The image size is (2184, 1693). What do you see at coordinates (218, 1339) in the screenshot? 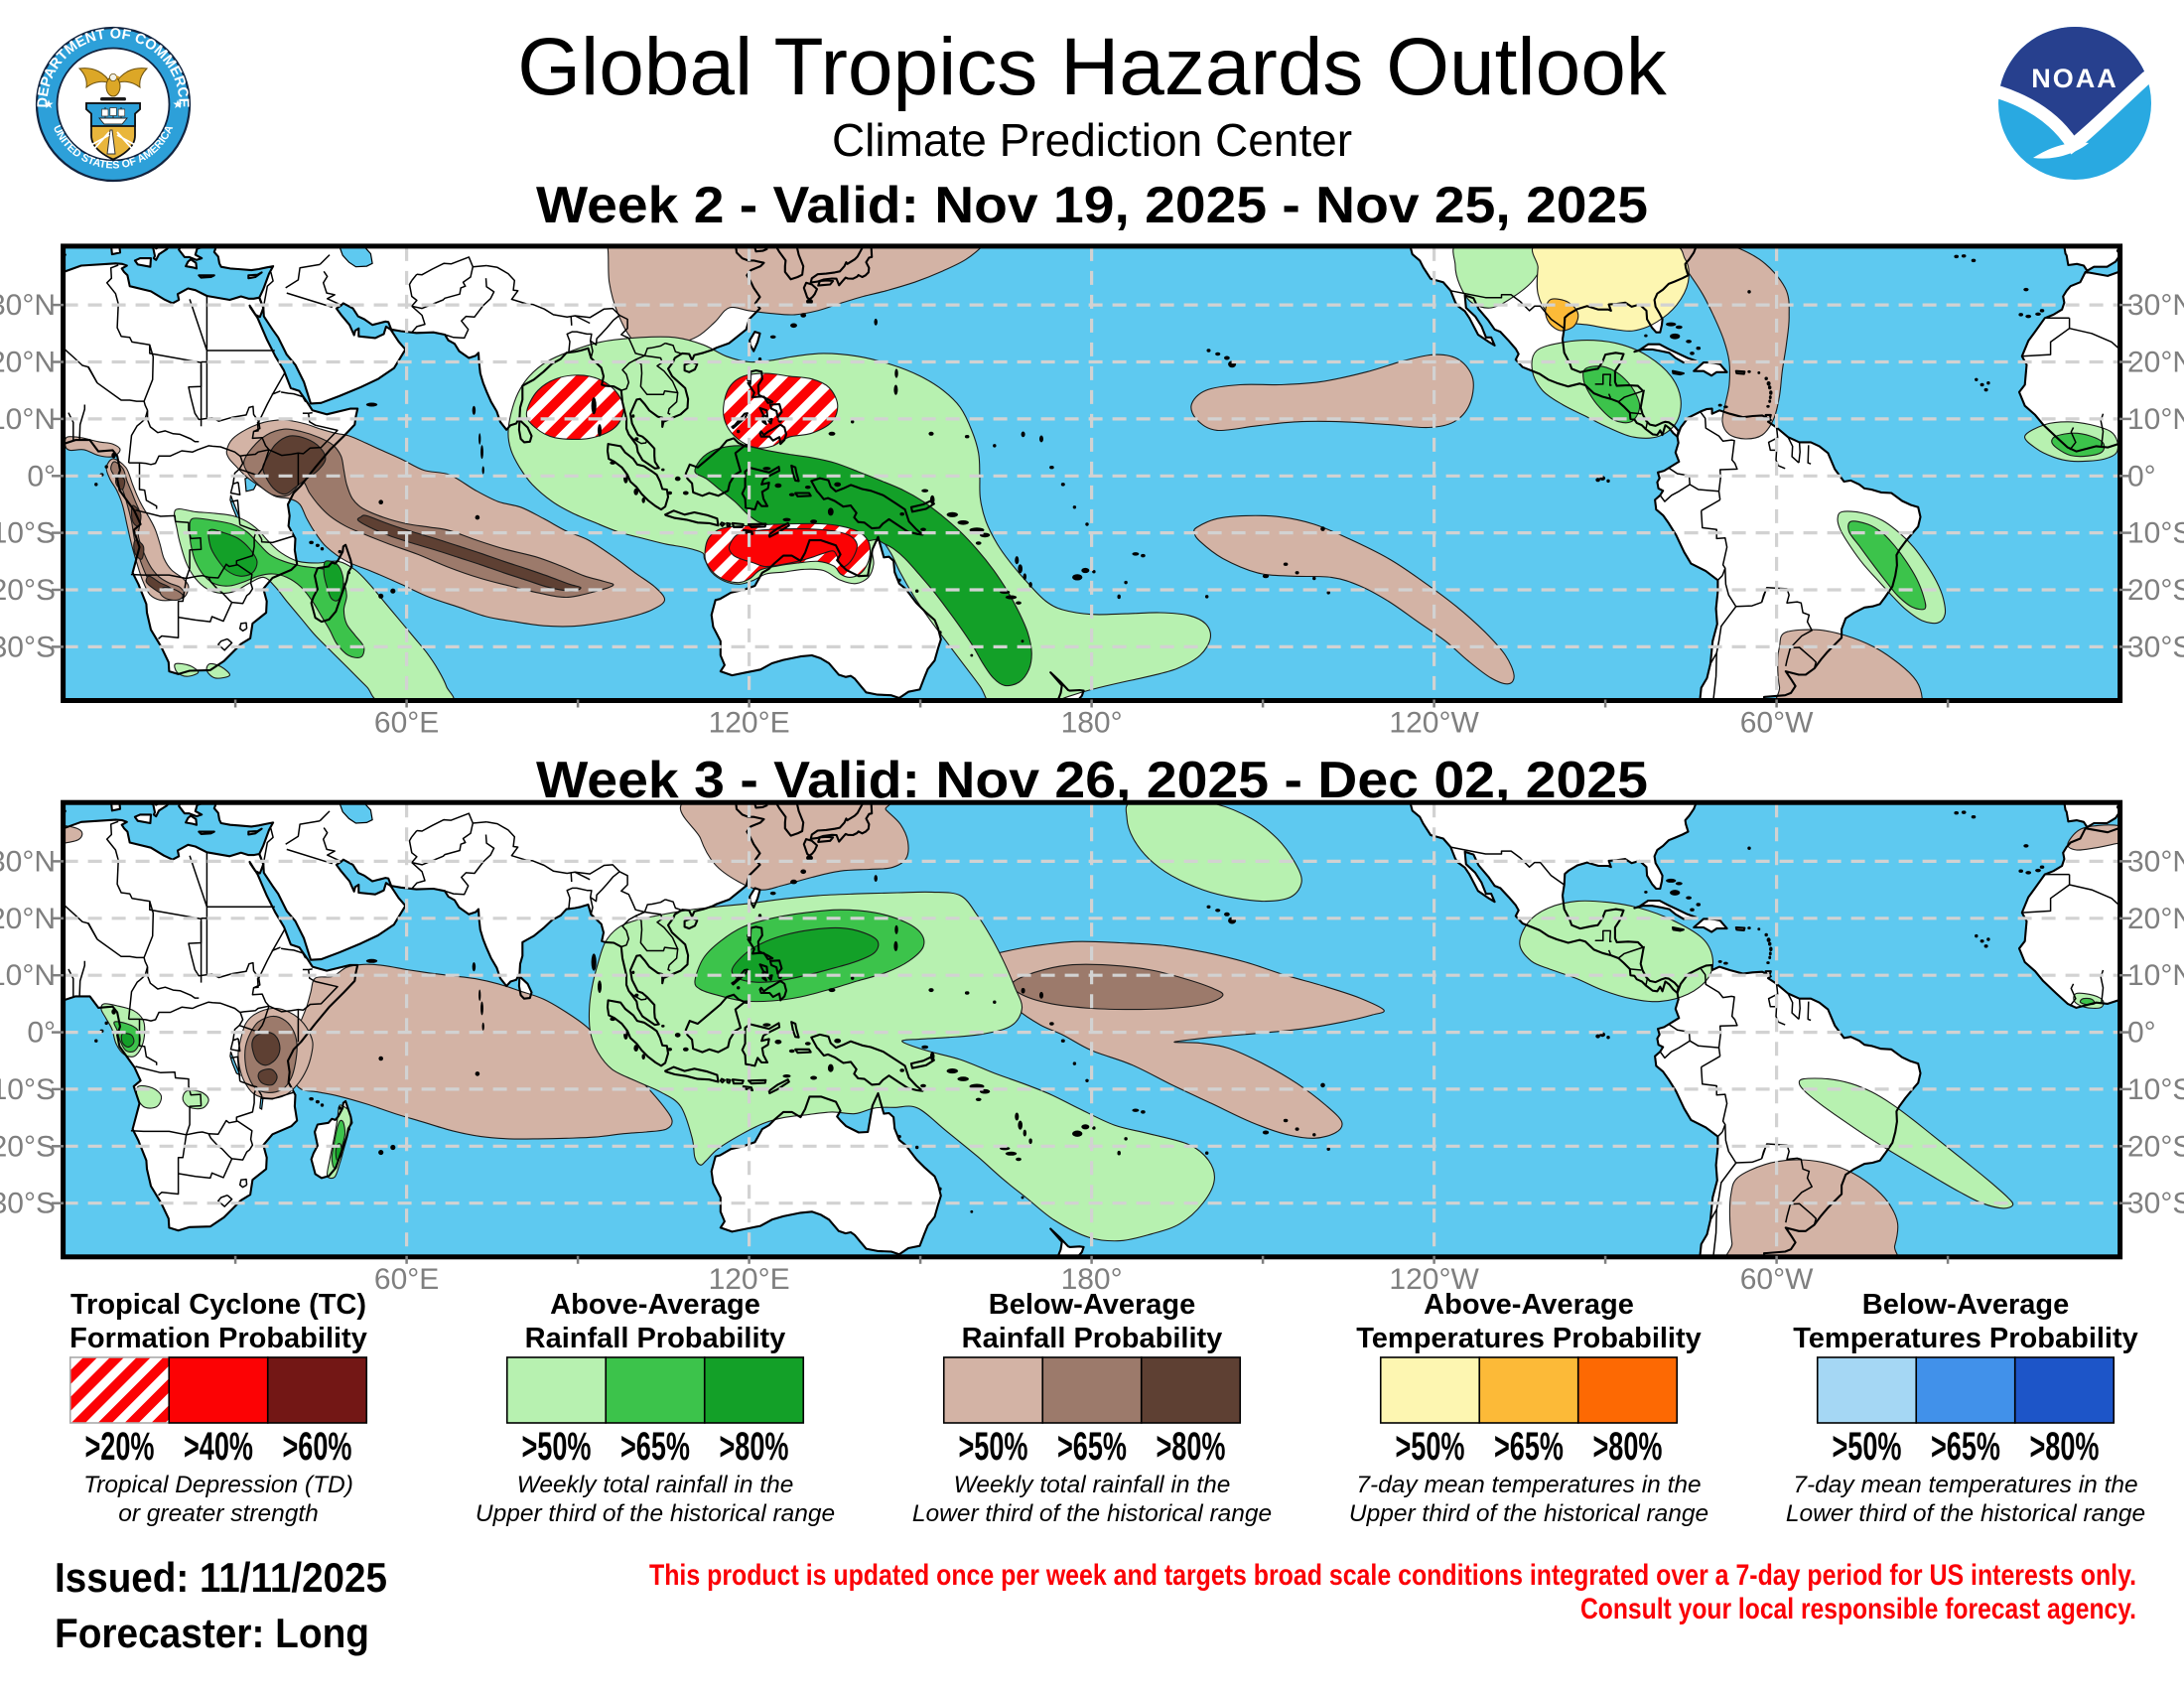
I see `svg-text: Formation Probability` at bounding box center [218, 1339].